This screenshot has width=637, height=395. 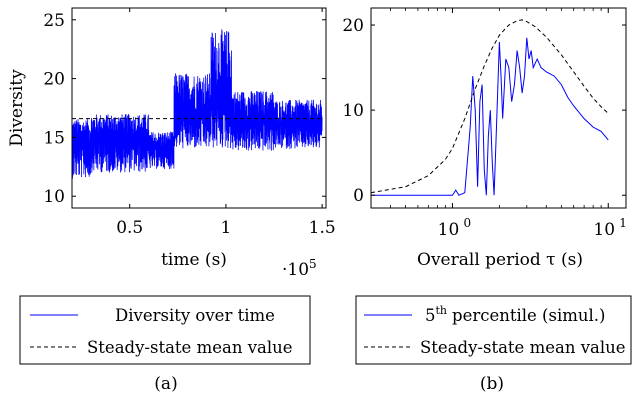 I want to click on legend-b-item-percentile: 5th percentile (simul.), so click(x=515, y=314).